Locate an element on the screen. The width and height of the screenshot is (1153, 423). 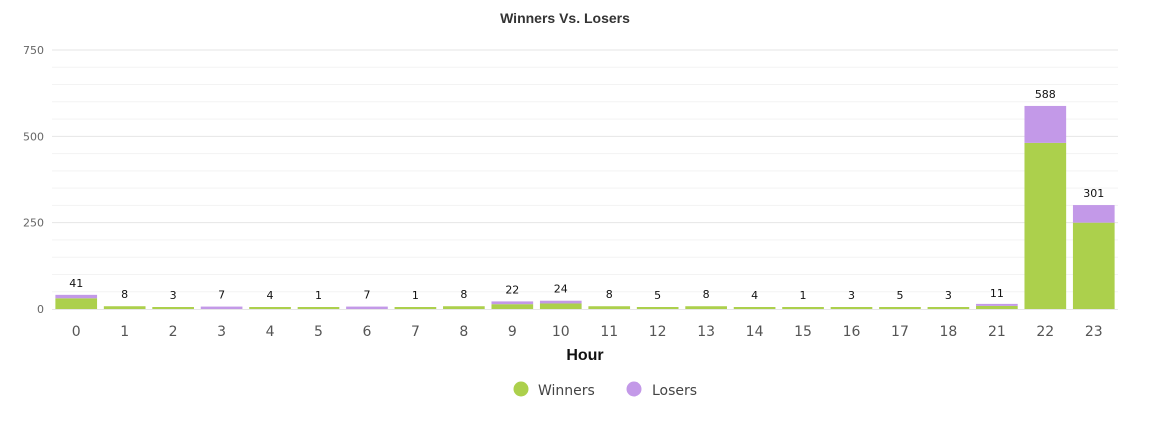
x-tick-label: 18 is located at coordinates (948, 332).